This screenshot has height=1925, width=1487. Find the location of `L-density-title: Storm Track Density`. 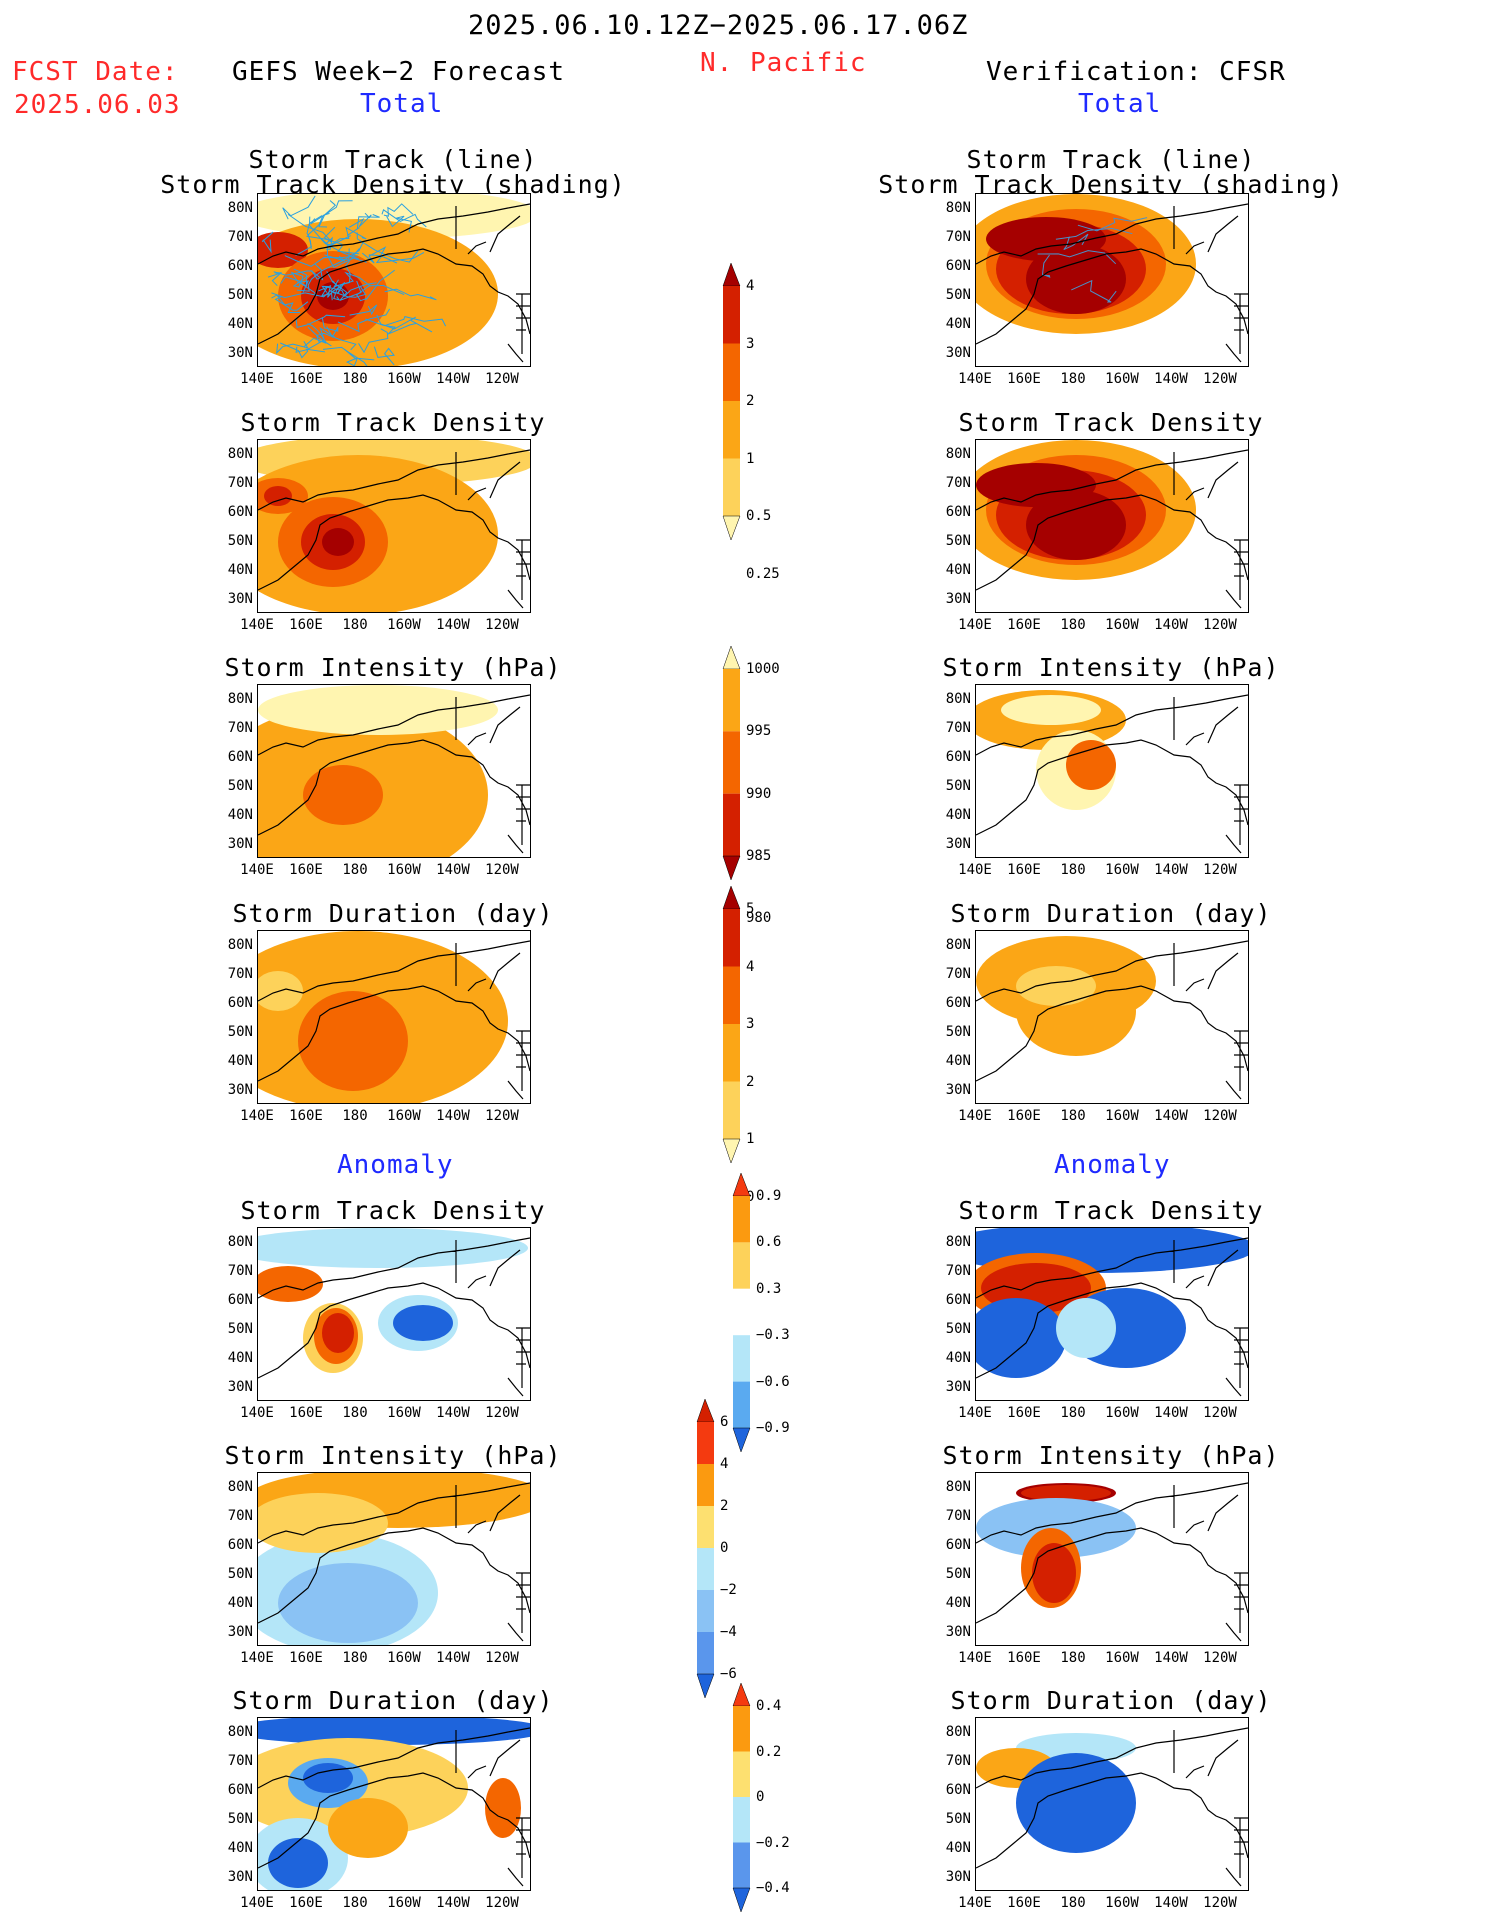

L-density-title: Storm Track Density is located at coordinates (393, 422).